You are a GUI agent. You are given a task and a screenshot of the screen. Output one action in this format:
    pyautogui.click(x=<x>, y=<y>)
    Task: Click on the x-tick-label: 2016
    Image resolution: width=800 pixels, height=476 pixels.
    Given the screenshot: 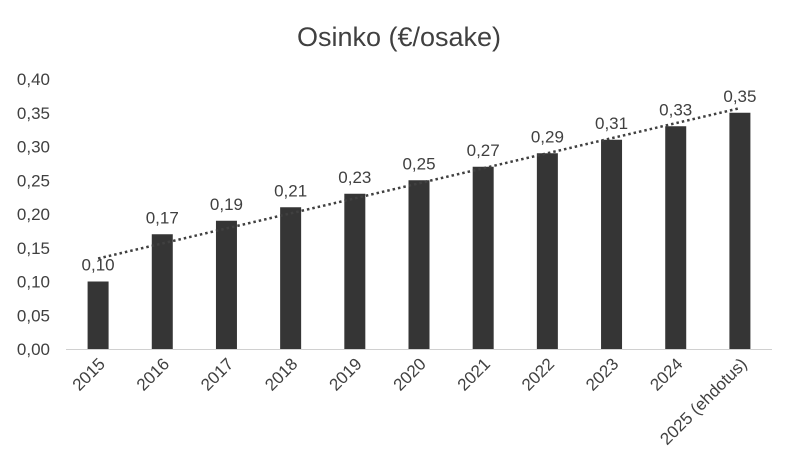 What is the action you would take?
    pyautogui.click(x=153, y=374)
    